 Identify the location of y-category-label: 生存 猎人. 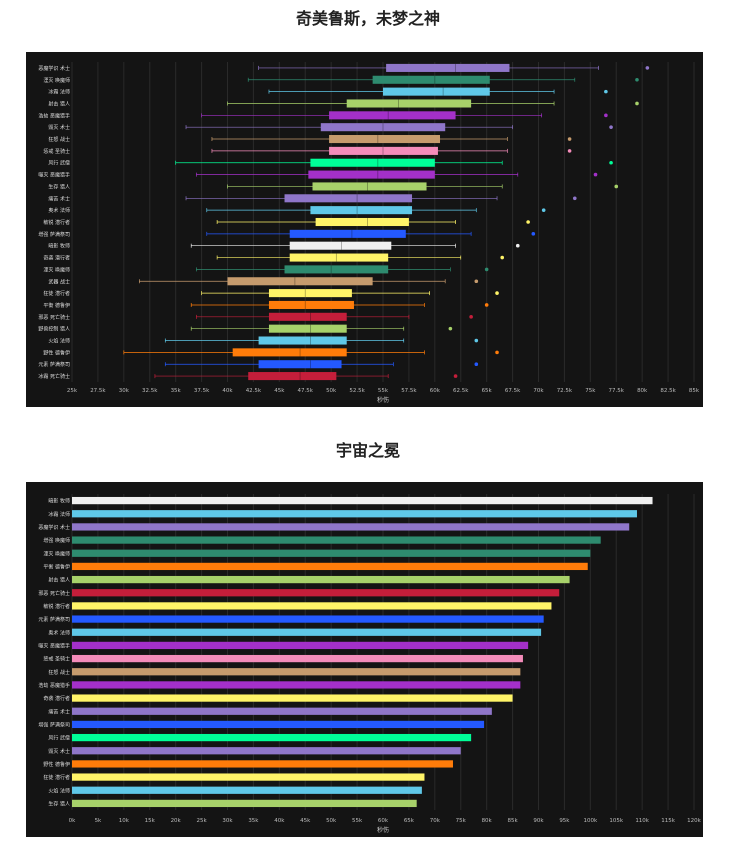
(59, 803).